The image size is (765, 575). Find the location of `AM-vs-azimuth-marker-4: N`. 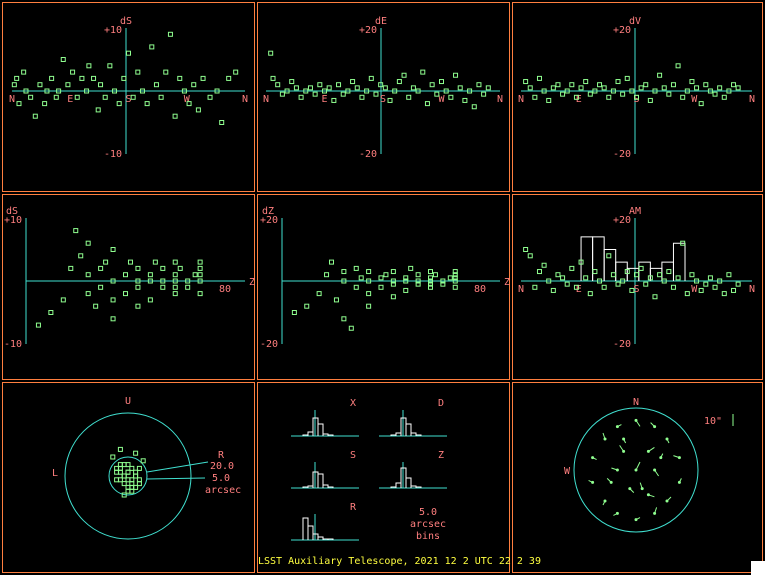

AM-vs-azimuth-marker-4: N is located at coordinates (752, 289).